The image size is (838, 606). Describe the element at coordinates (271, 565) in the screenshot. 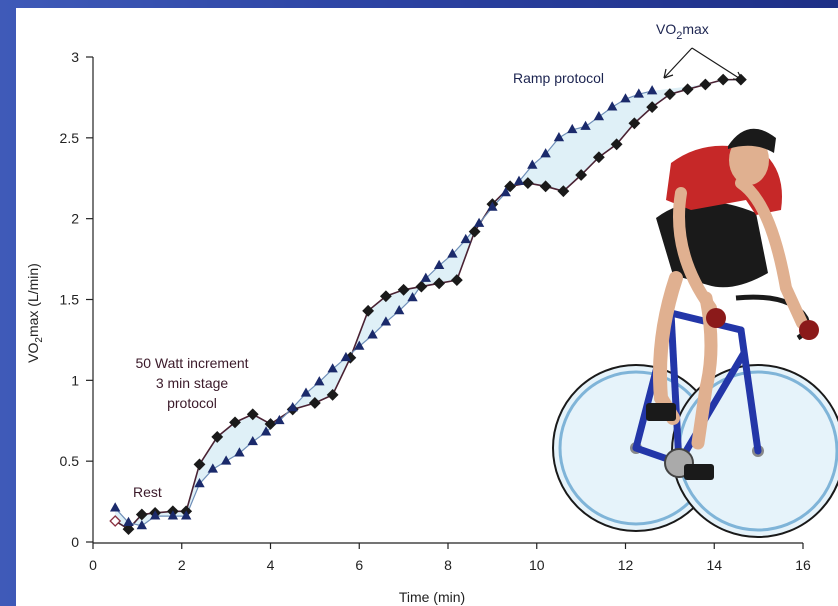

I see `x-tick-label: 4` at that location.